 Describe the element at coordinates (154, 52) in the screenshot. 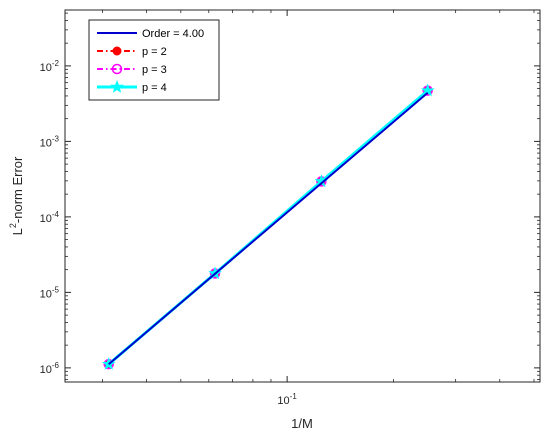

I see `legend-label: p = 2` at that location.